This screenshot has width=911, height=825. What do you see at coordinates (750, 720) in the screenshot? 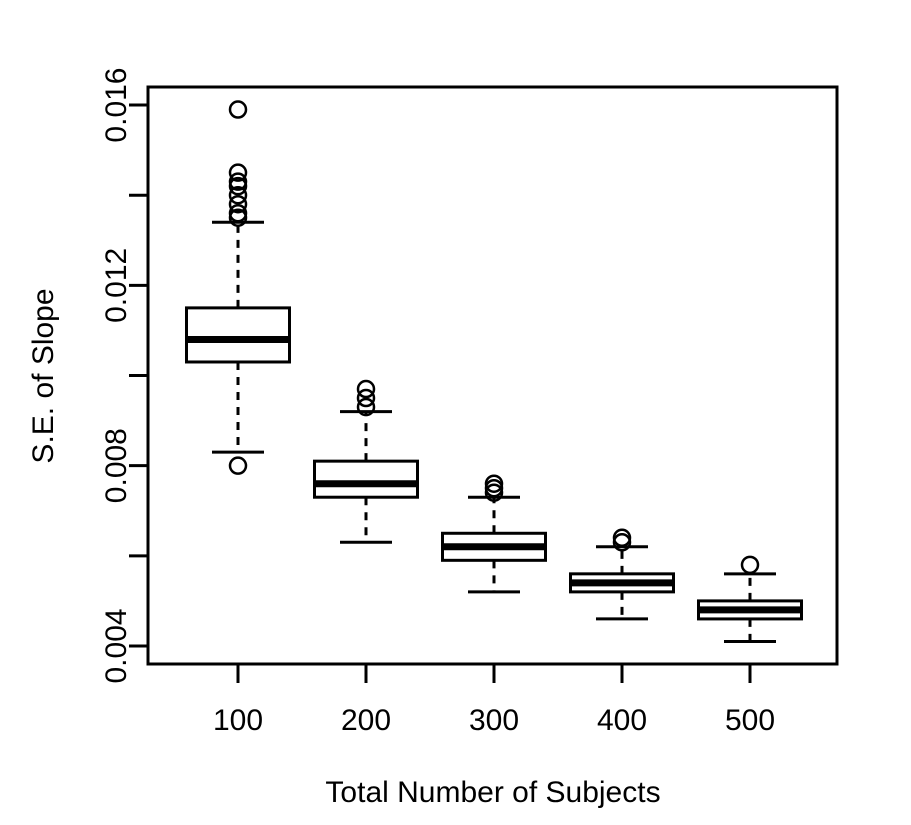
I see `x-axis-tick-label: 500` at bounding box center [750, 720].